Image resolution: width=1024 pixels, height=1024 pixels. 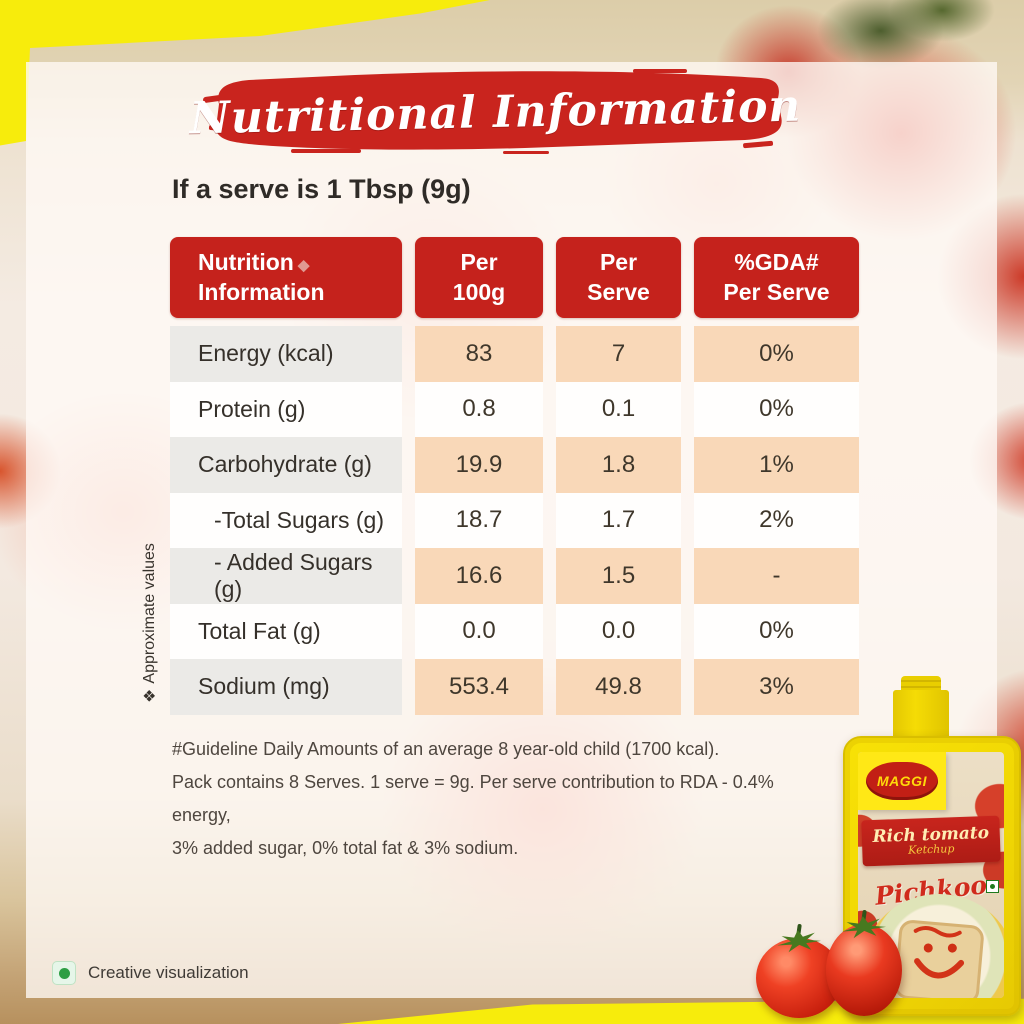 I want to click on row-label: -Total Sugars (g), so click(x=286, y=520).